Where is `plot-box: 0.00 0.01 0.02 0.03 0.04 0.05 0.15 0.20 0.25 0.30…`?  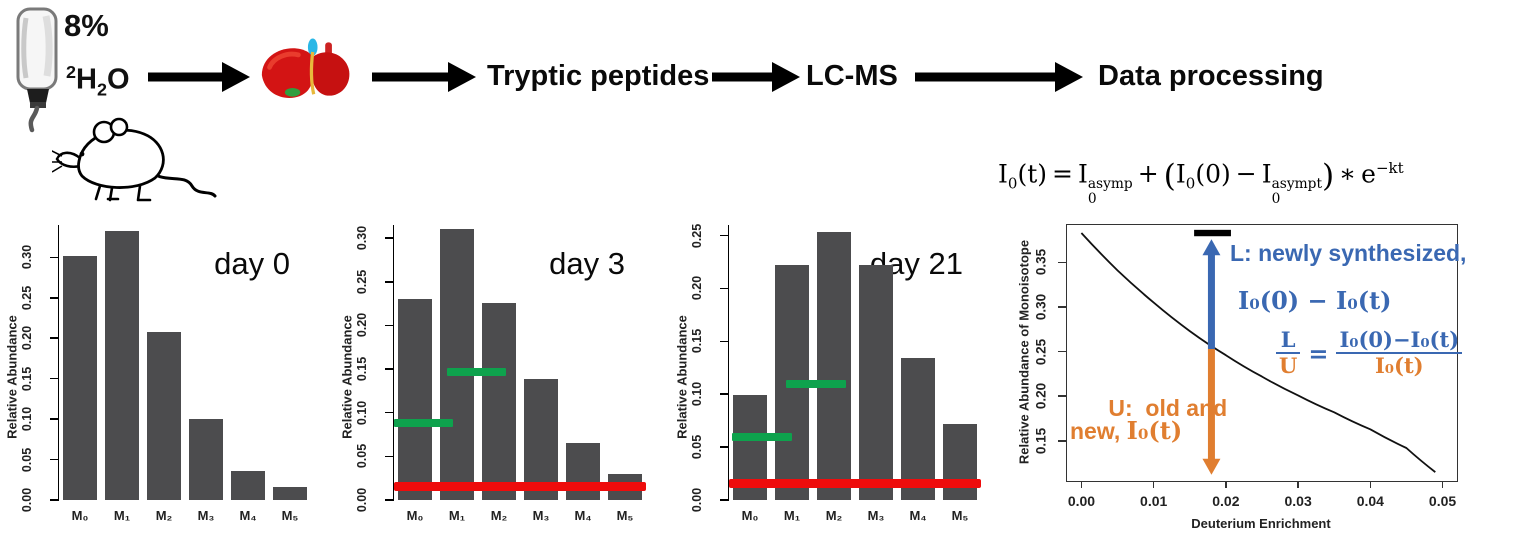
plot-box: 0.00 0.01 0.02 0.03 0.04 0.05 0.15 0.20 0.25 0.30… is located at coordinates (1246, 366).